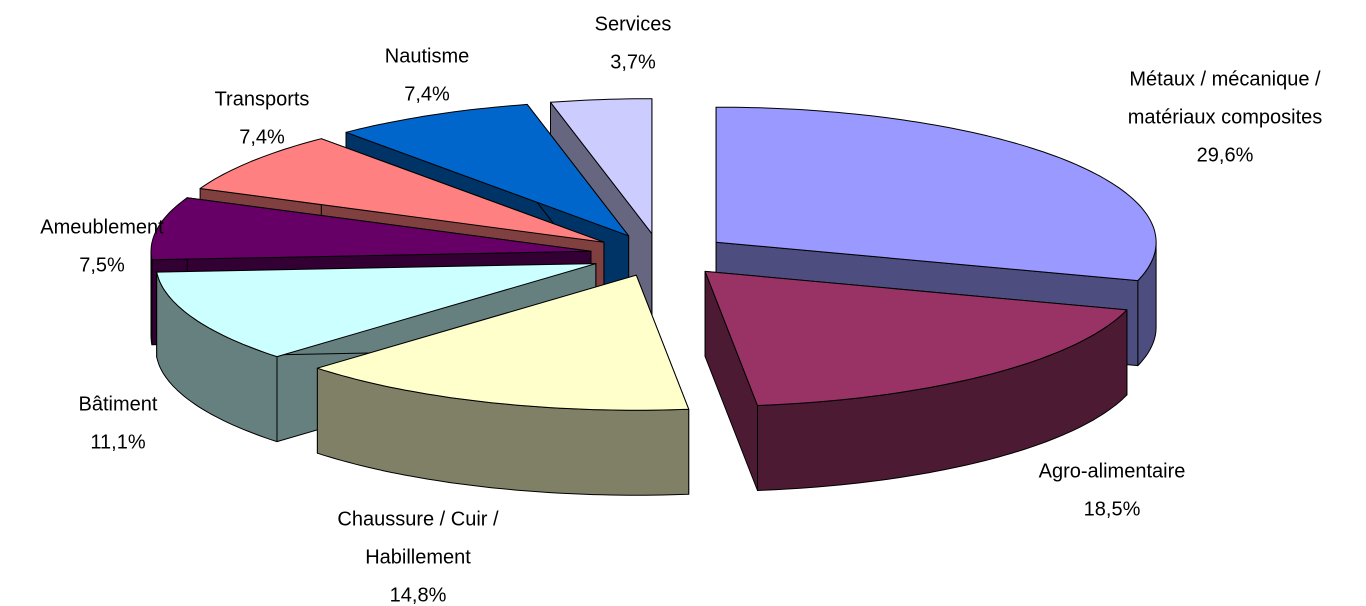 The height and width of the screenshot is (606, 1366). What do you see at coordinates (427, 56) in the screenshot?
I see `slice-label: Nautisme` at bounding box center [427, 56].